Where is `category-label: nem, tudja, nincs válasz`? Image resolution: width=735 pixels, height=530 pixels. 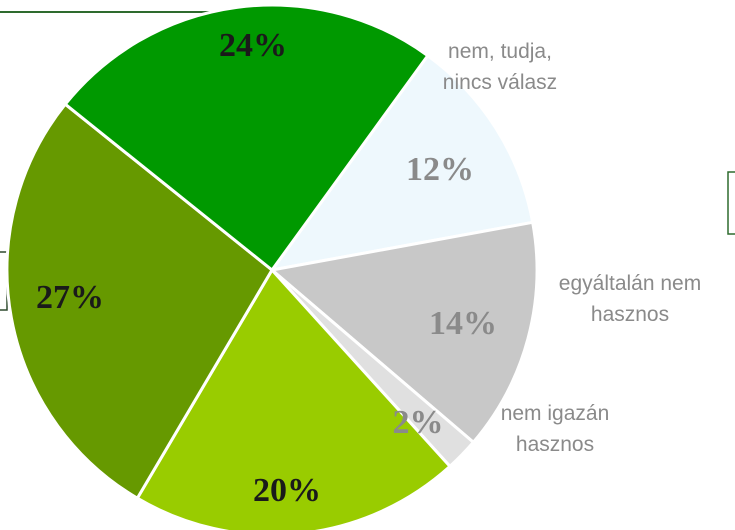
category-label: nem, tudja, nincs válasz is located at coordinates (500, 67).